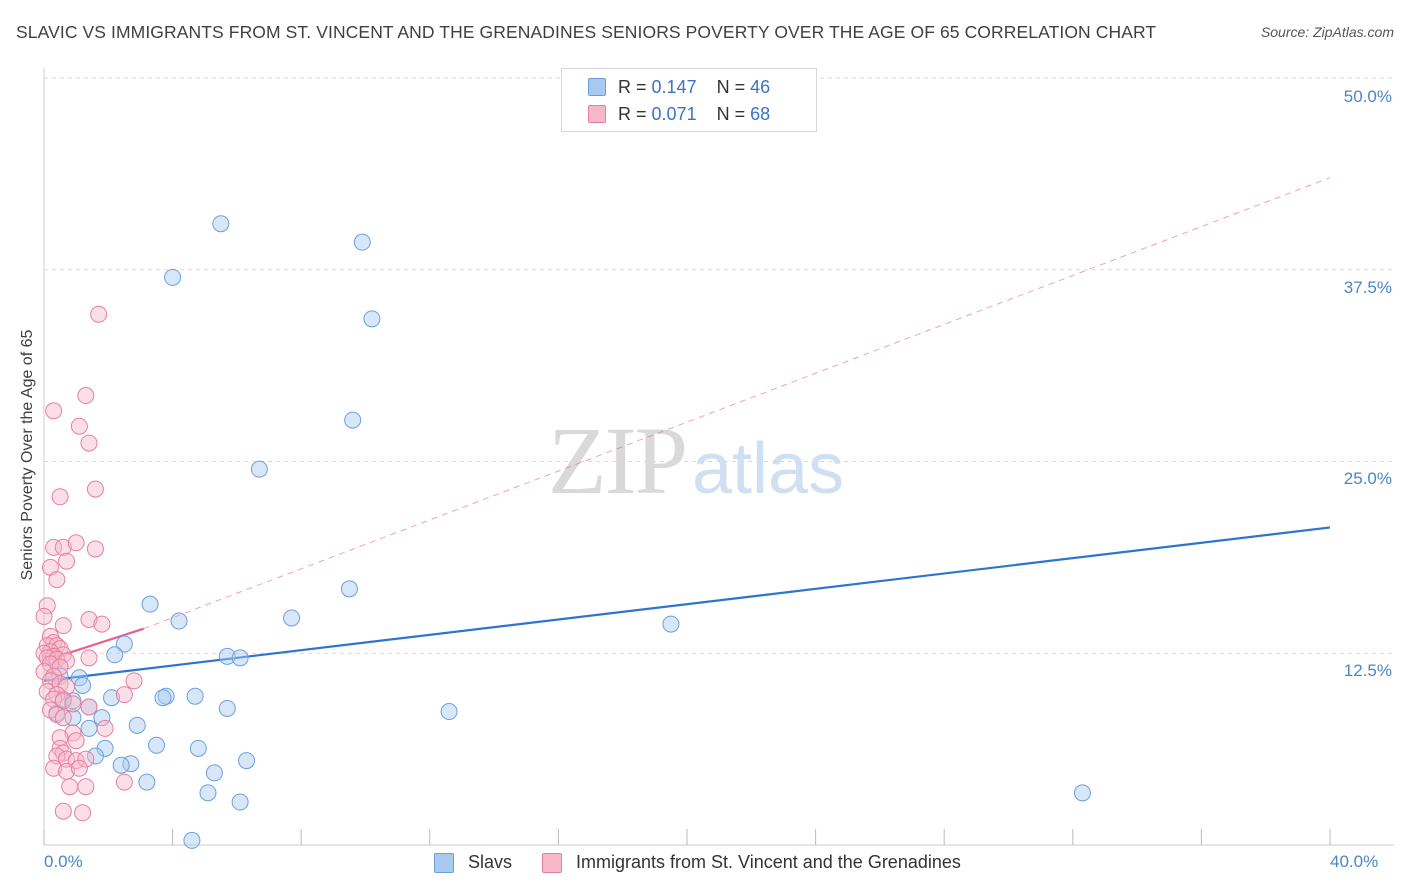 This screenshot has height=892, width=1406. What do you see at coordinates (1367, 478) in the screenshot?
I see `y-tick-label-25: 25.0%` at bounding box center [1367, 478].